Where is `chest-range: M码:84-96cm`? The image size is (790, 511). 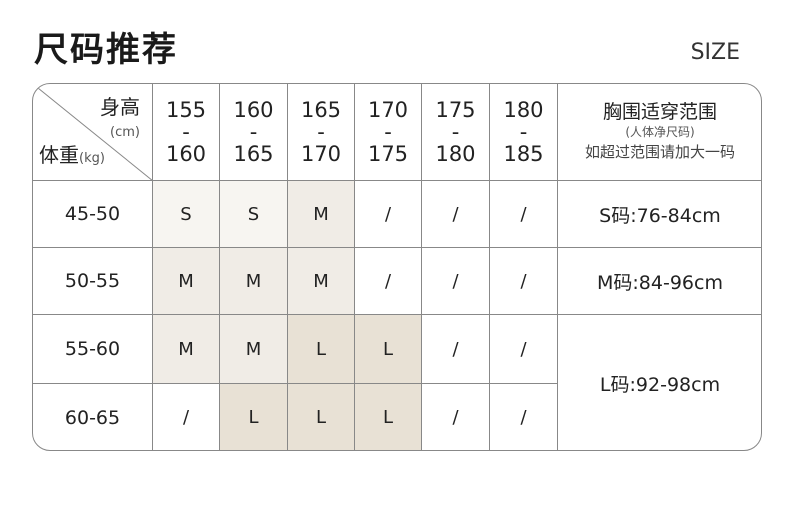 chest-range: M码:84-96cm is located at coordinates (659, 281).